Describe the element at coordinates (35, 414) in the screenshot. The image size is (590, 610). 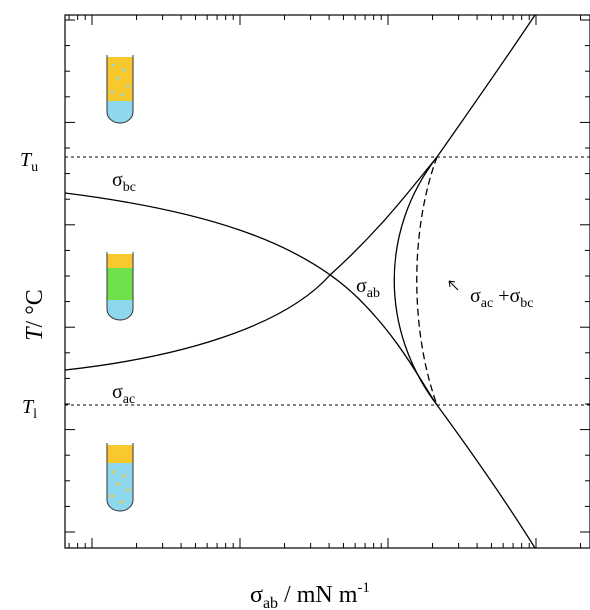
I see `level-subscript: l` at that location.